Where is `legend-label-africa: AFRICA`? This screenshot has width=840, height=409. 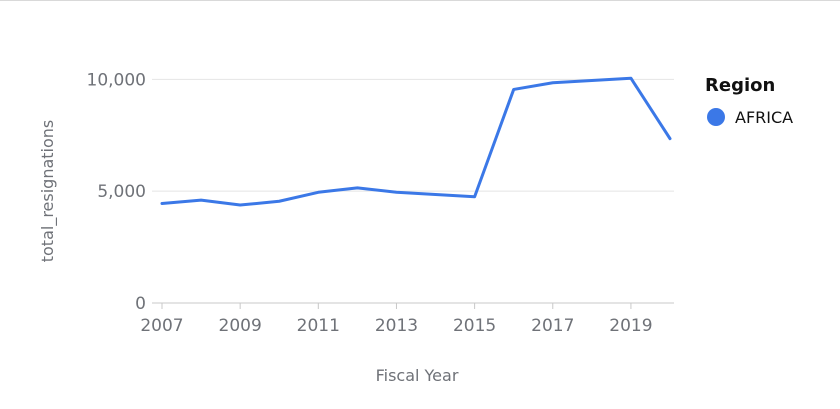
legend-label-africa: AFRICA is located at coordinates (764, 117).